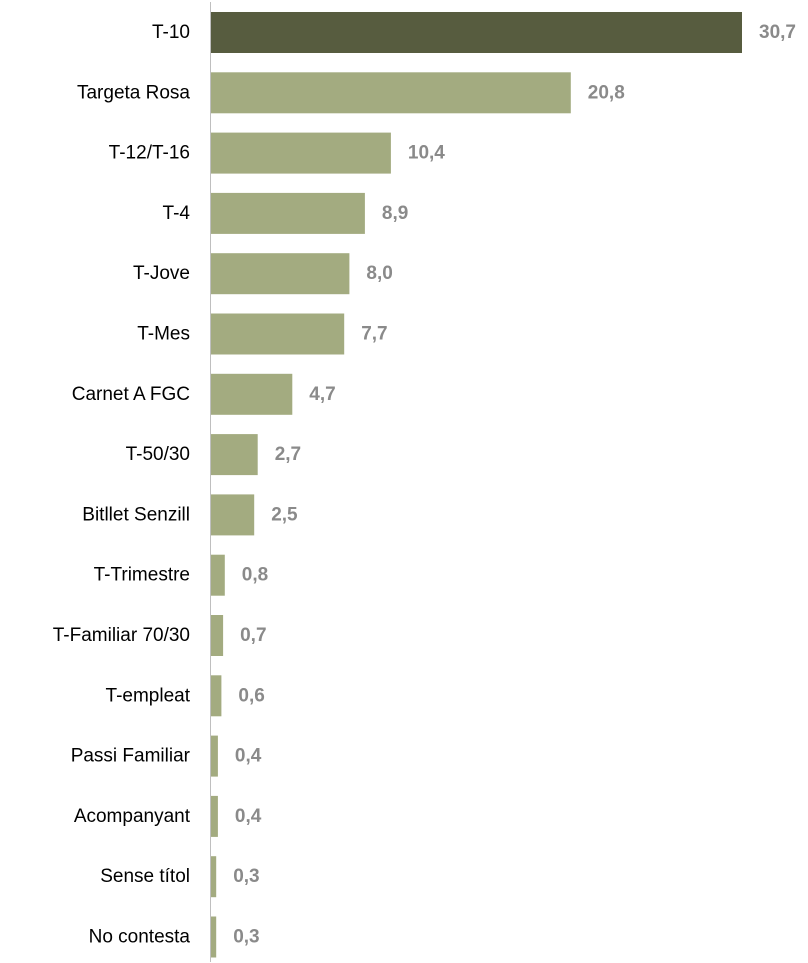 This screenshot has width=808, height=963. What do you see at coordinates (322, 394) in the screenshot?
I see `value-label-6: 4,7` at bounding box center [322, 394].